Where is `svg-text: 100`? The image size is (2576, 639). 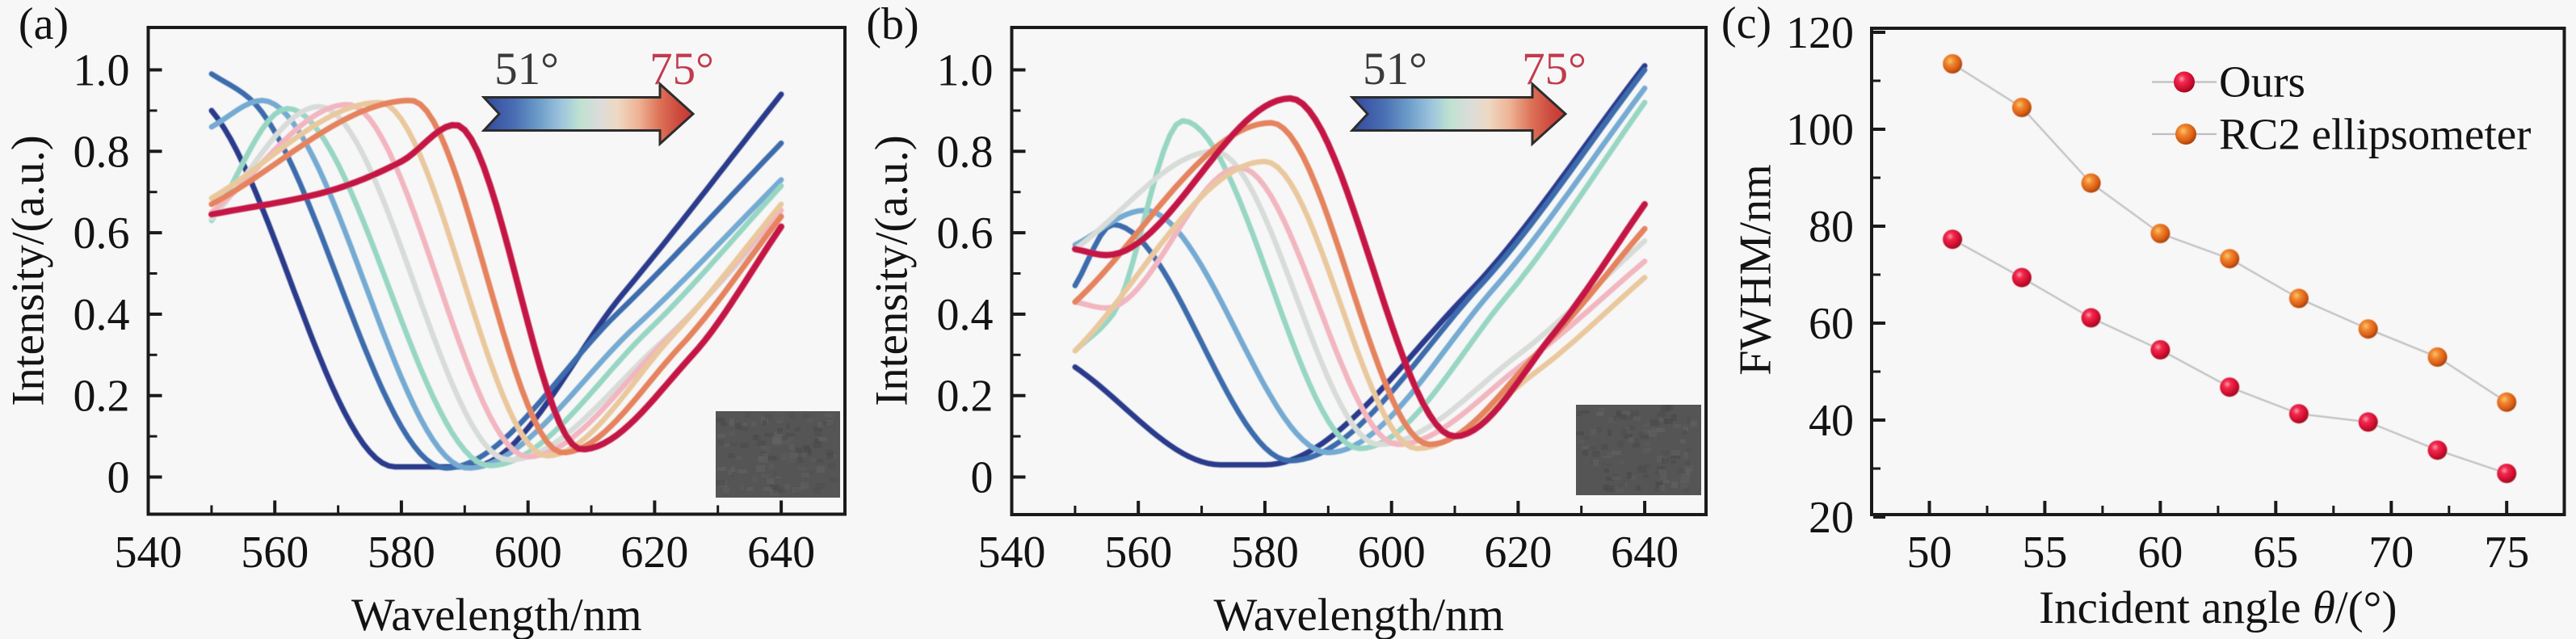
svg-text: 100 is located at coordinates (1820, 130).